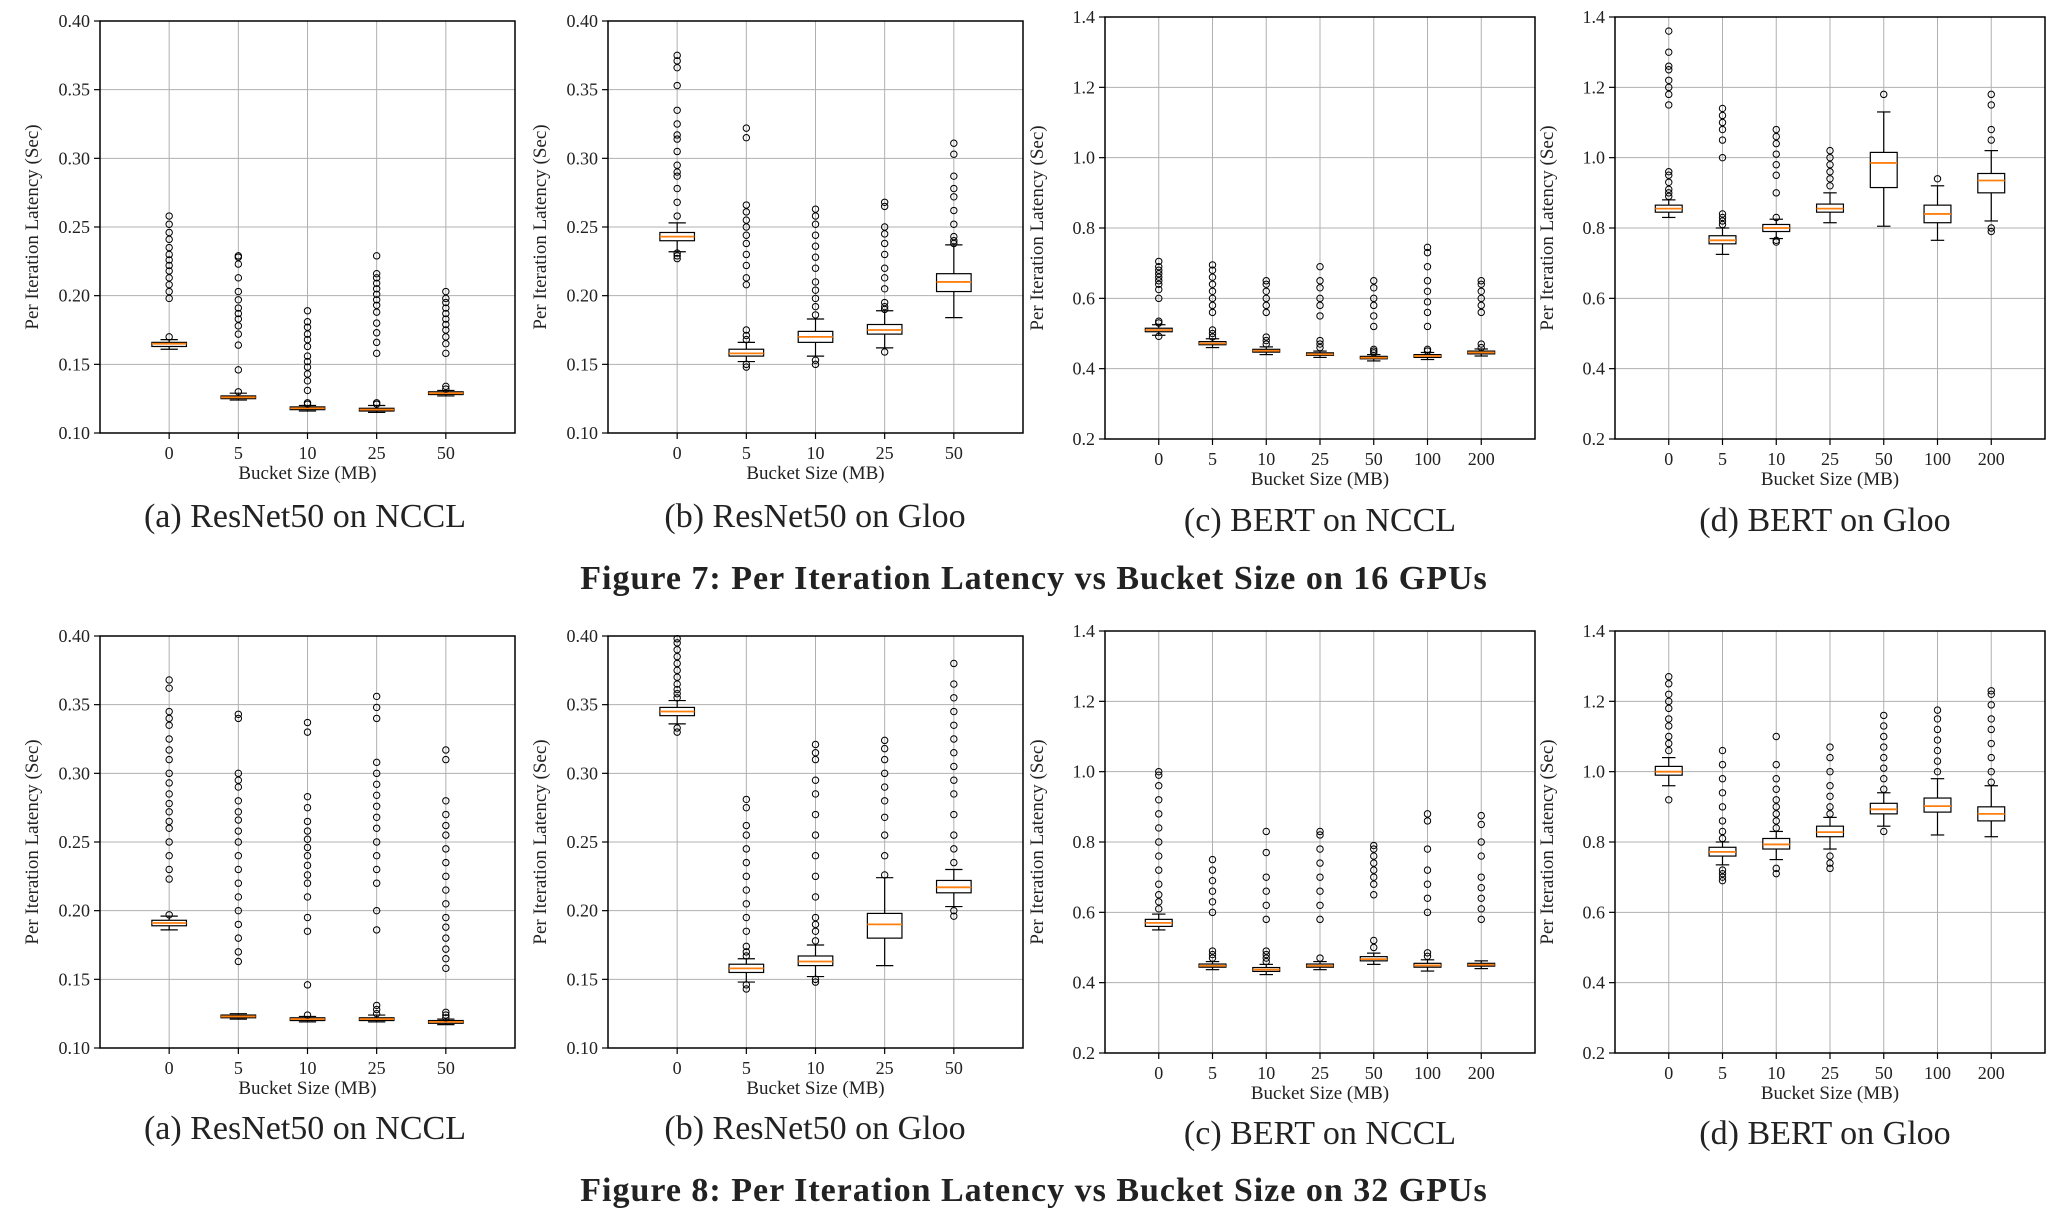  What do you see at coordinates (815, 516) in the screenshot?
I see `subcaption-fig7-b: (b) ResNet50 on Gloo` at bounding box center [815, 516].